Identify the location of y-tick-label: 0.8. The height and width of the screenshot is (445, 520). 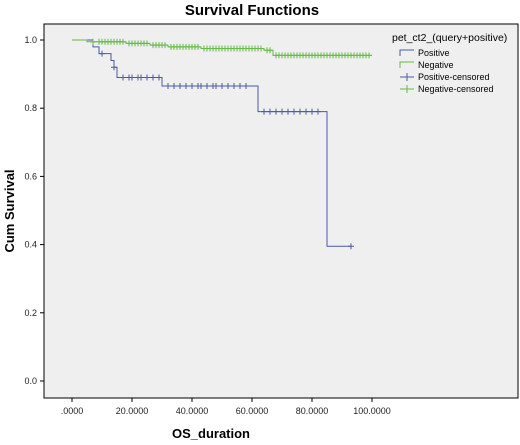
(30, 108).